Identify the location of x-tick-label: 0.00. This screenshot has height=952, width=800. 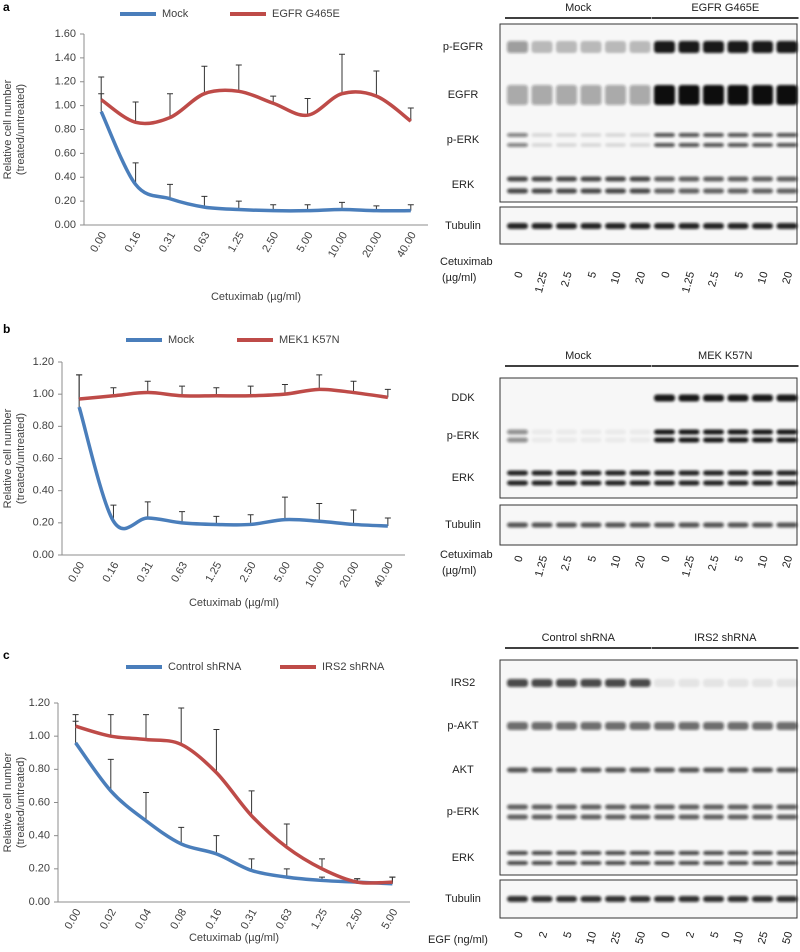
(73, 919).